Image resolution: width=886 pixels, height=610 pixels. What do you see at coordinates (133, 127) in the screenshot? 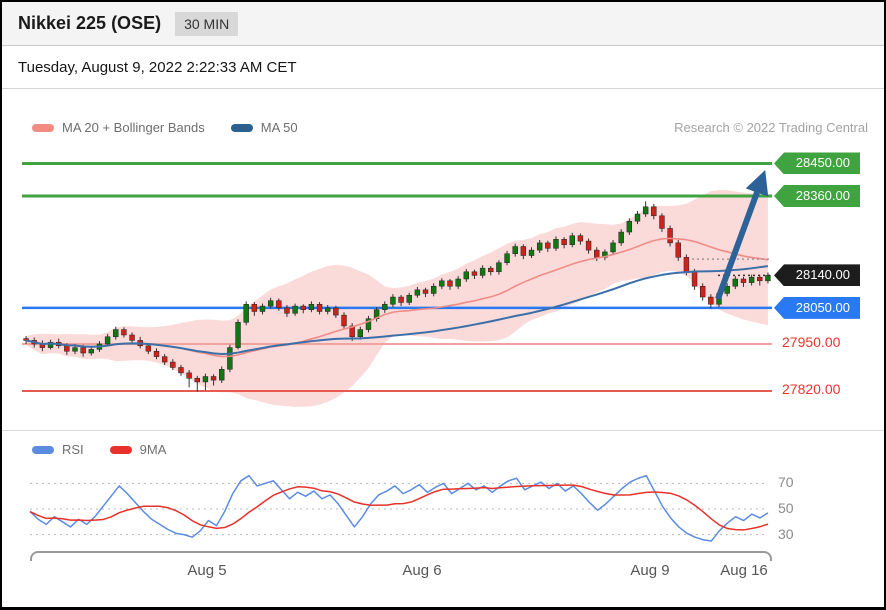
I see `legend-label-ma20-bollinger: MA 20 + Bollinger Bands` at bounding box center [133, 127].